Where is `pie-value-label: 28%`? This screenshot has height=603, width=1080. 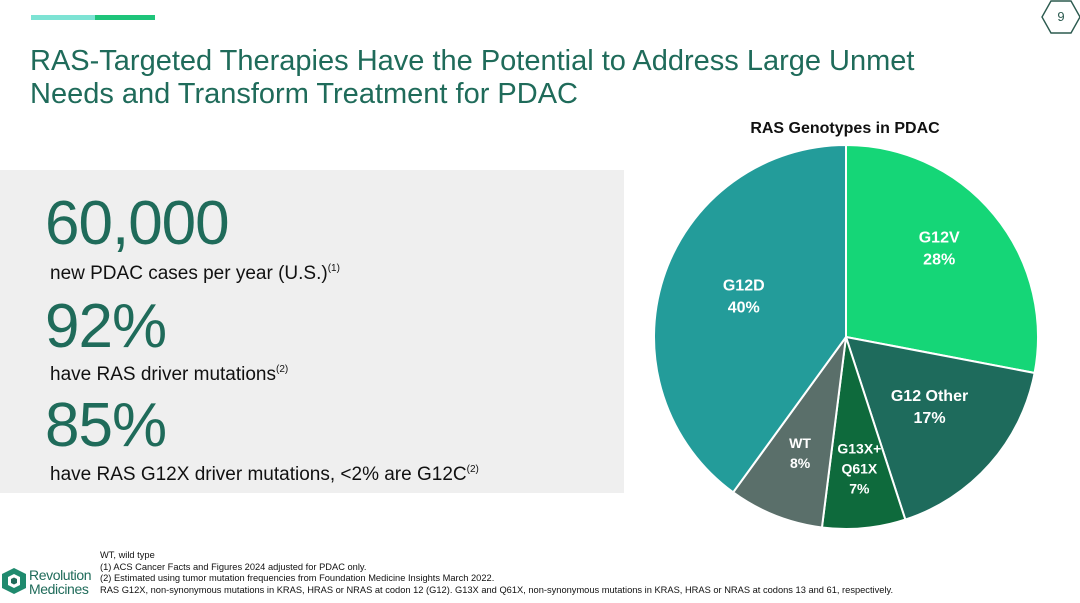 pie-value-label: 28% is located at coordinates (939, 259).